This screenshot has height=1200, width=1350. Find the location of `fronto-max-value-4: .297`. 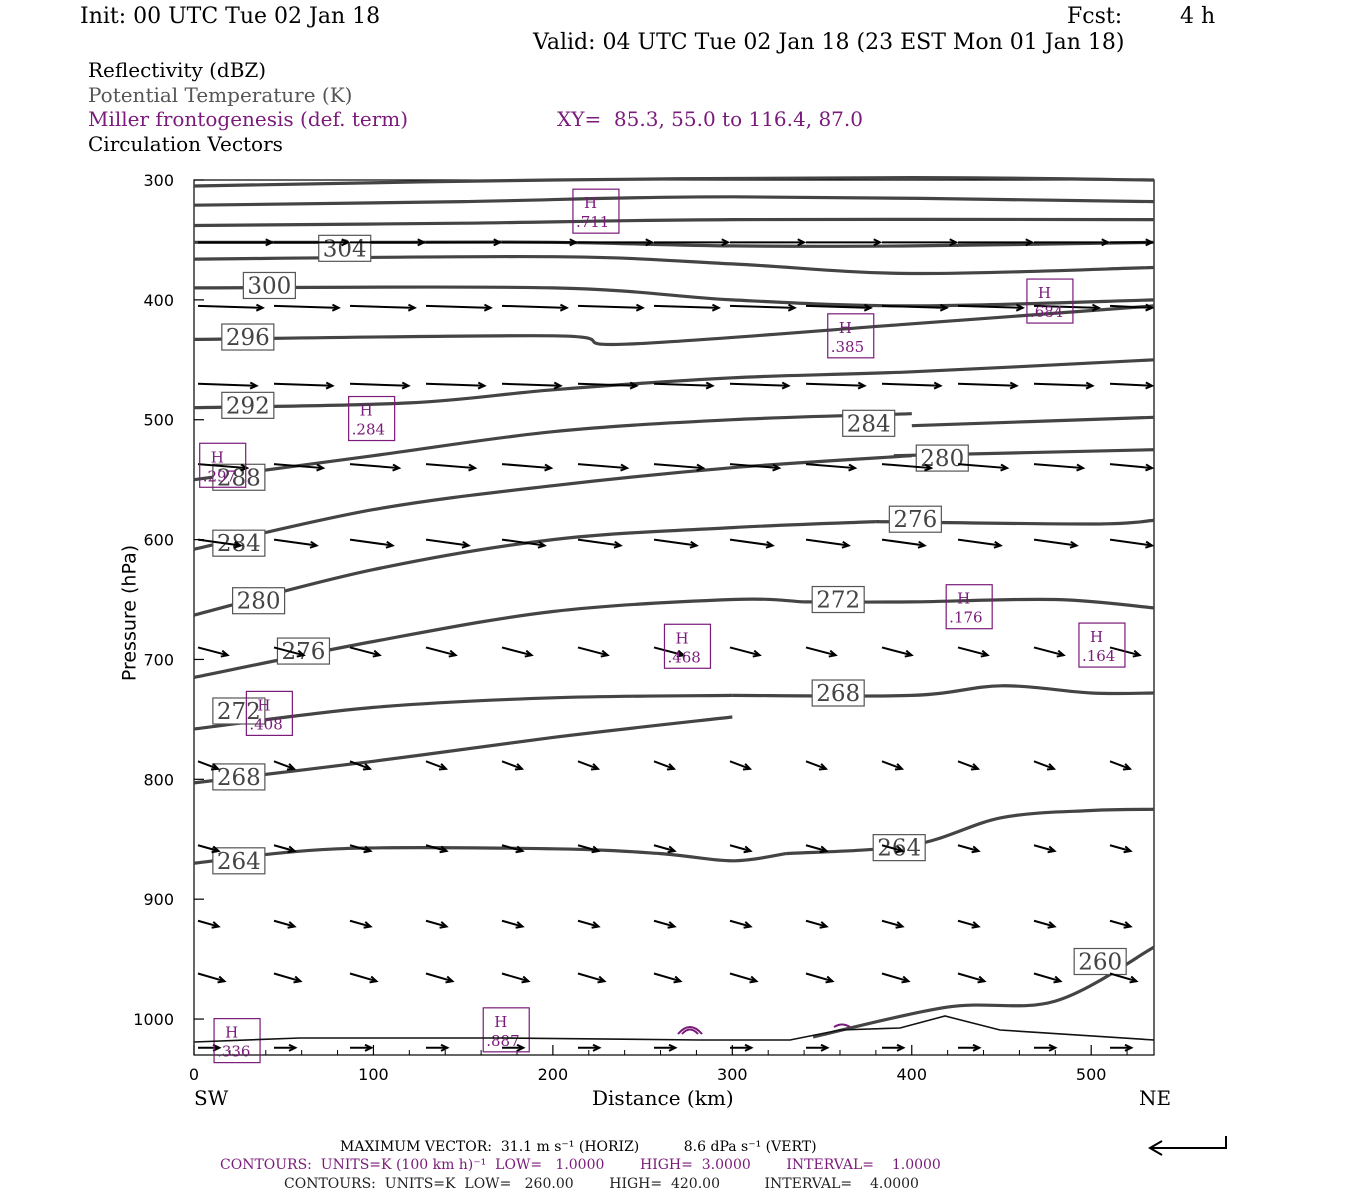

fronto-max-value-4: .297 is located at coordinates (219, 476).